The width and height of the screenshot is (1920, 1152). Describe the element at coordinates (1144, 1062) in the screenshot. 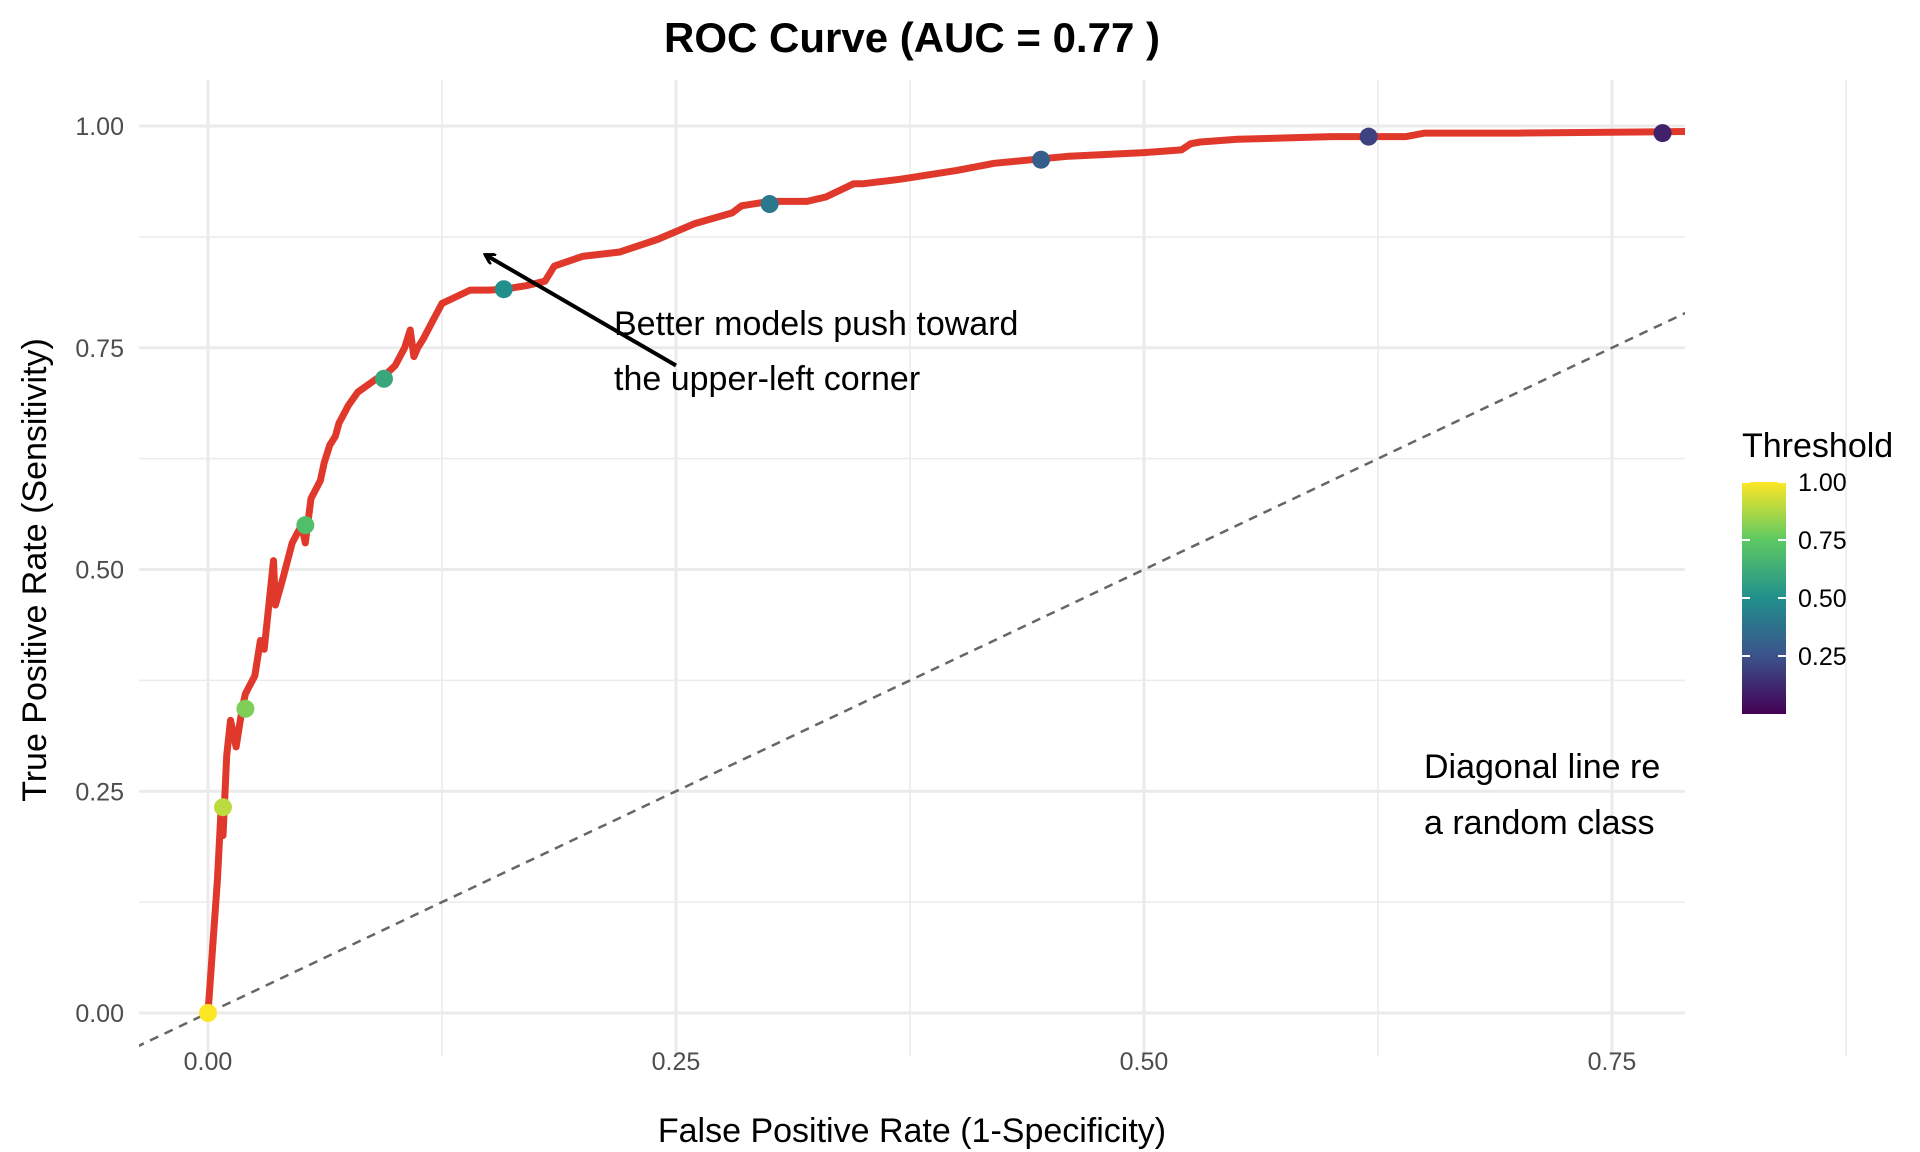

I see `x-tick-label: 0.50` at that location.